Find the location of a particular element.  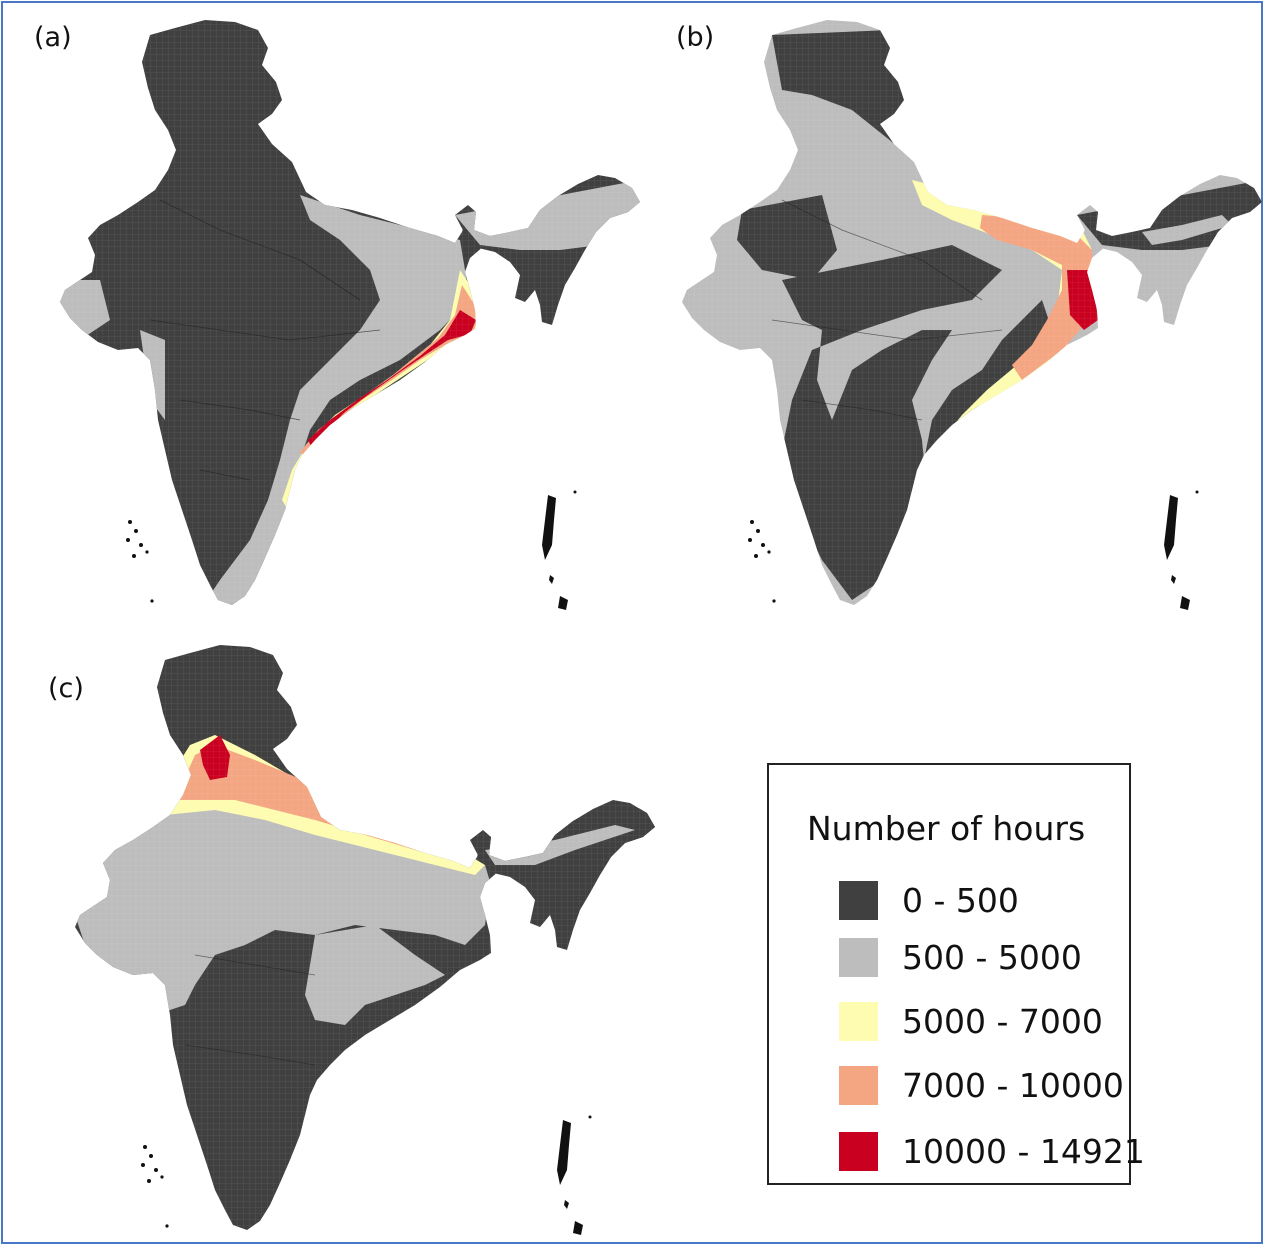

legend-label: 7000 - 10000 is located at coordinates (1013, 1085).